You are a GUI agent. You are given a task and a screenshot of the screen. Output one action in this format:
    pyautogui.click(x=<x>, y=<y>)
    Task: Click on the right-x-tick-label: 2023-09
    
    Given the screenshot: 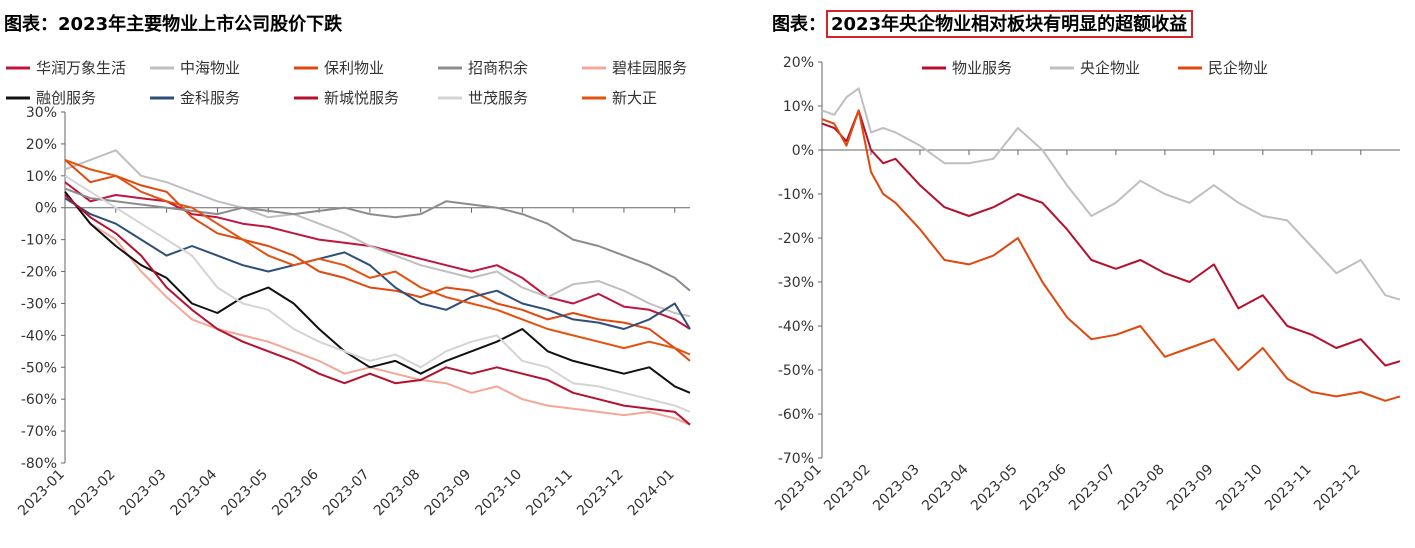 What is the action you would take?
    pyautogui.click(x=1190, y=488)
    